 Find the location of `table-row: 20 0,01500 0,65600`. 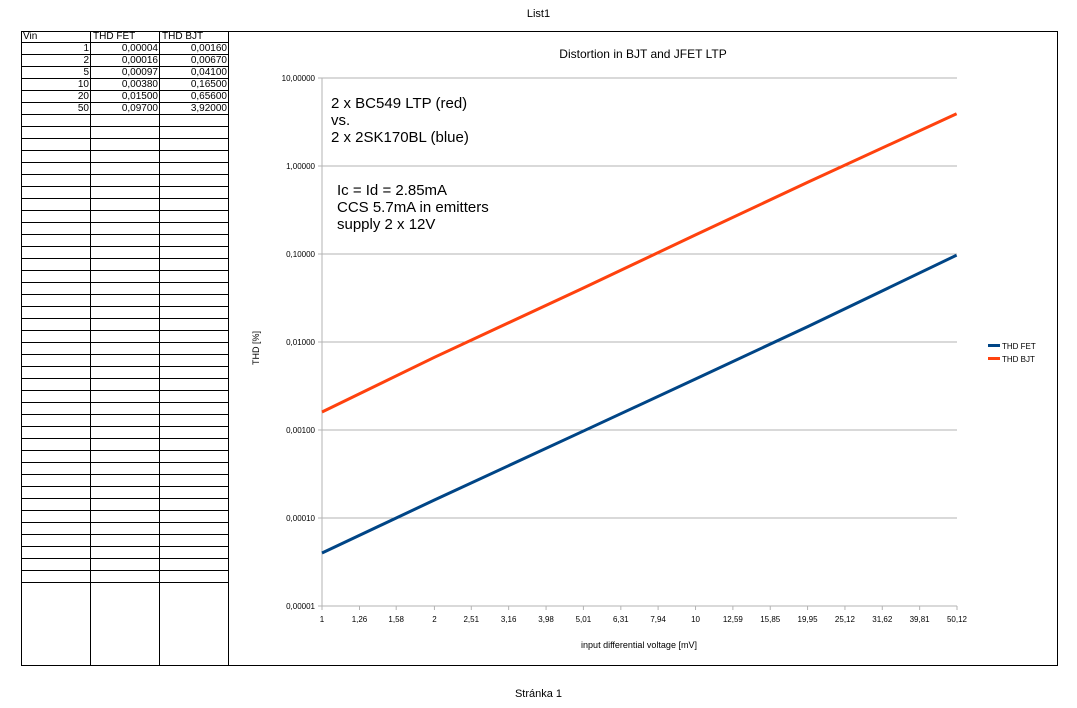

table-row: 20 0,01500 0,65600 is located at coordinates (125, 97).